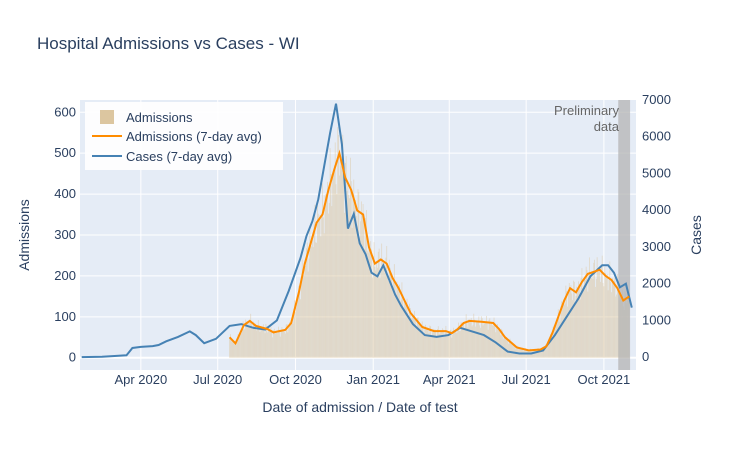 The image size is (756, 450). Describe the element at coordinates (65, 234) in the screenshot. I see `y-left-axis-ticks: 0 100 200 300 400 500 600` at that location.